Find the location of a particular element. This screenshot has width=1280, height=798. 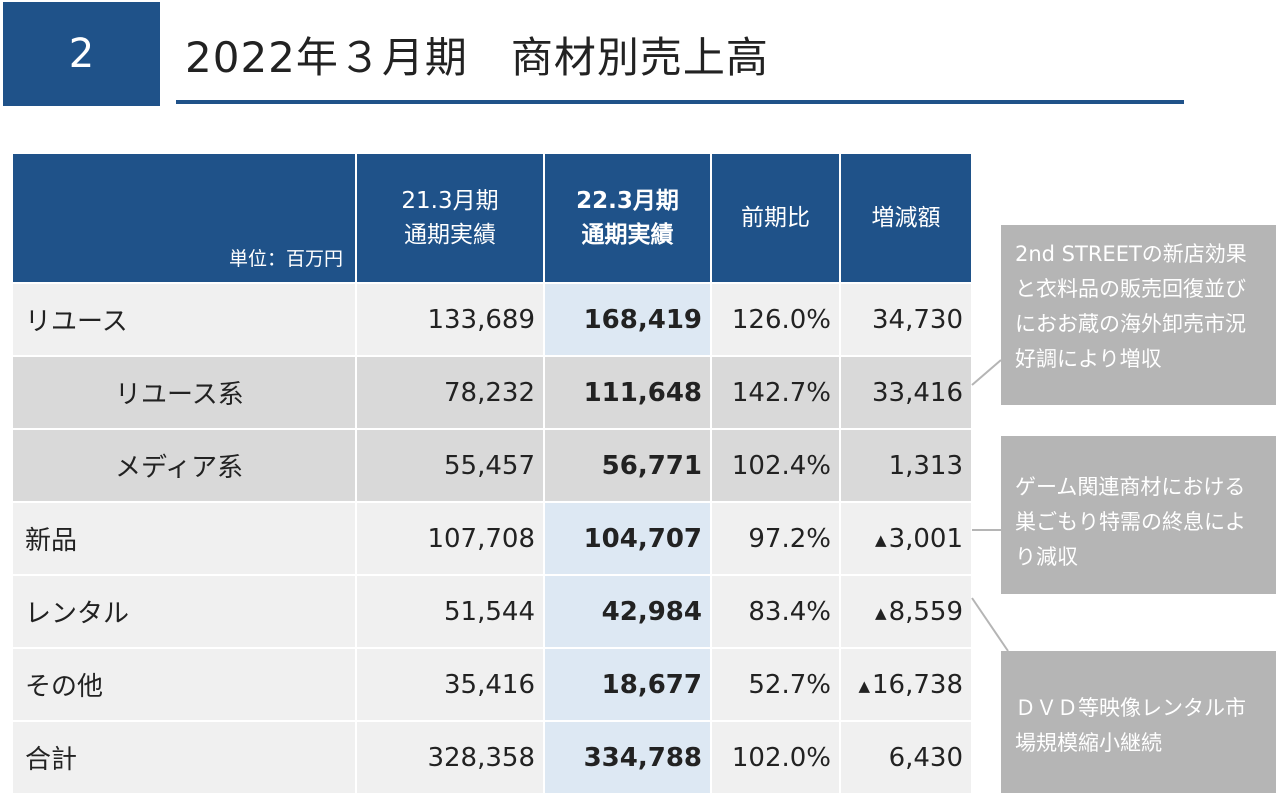

table-row: レンタル 51,544 42,984 83.4% ▲8,559 is located at coordinates (492, 611).